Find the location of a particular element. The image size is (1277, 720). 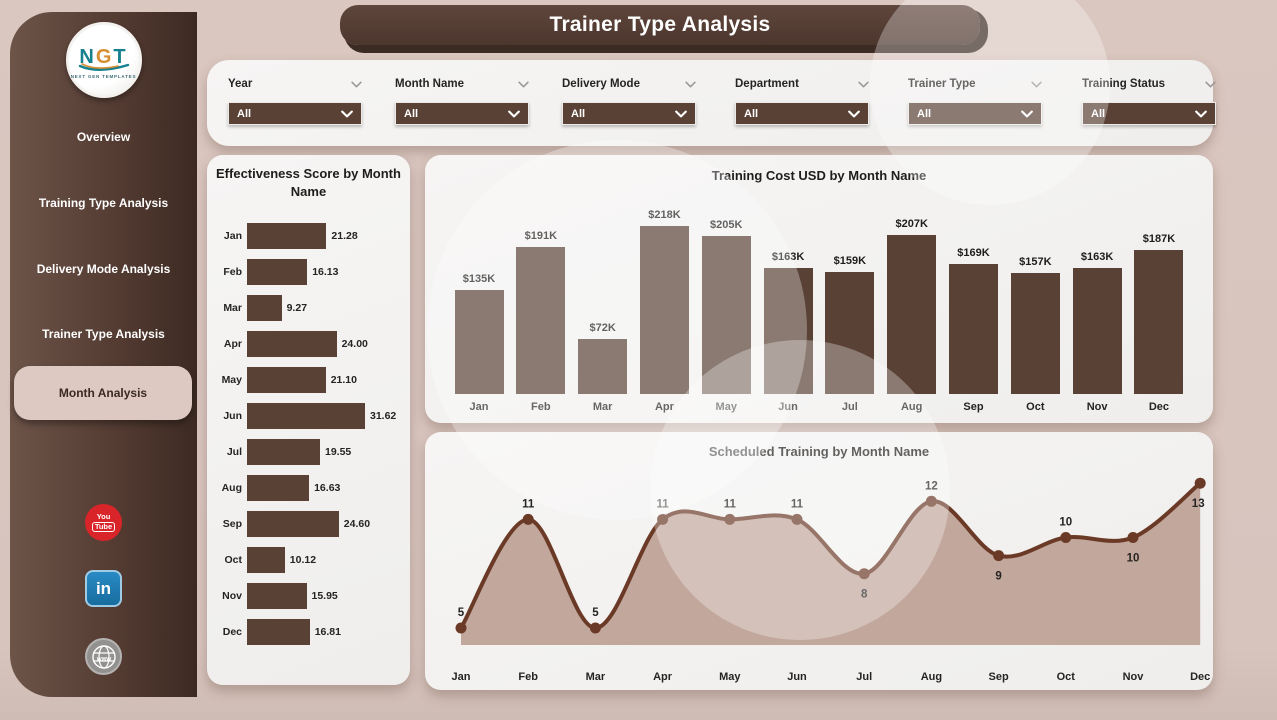

cost-column-aug: $207K Aug is located at coordinates (912, 315).